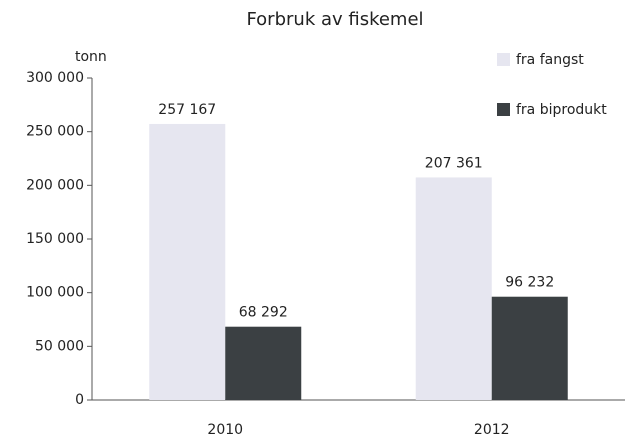 This screenshot has width=632, height=438. What do you see at coordinates (529, 283) in the screenshot?
I see `value-label: 96 232` at bounding box center [529, 283].